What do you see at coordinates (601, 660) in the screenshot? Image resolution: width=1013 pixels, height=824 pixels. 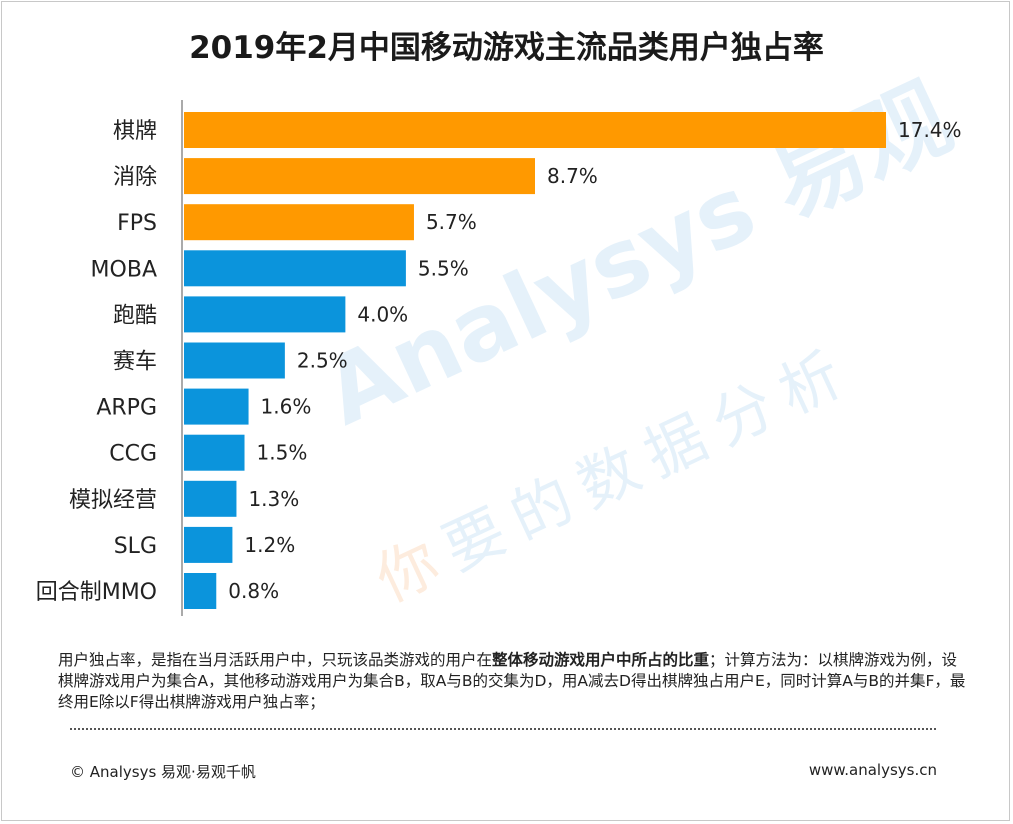 I see `footnote-bold: 整体移动游戏用户中所占的比重` at bounding box center [601, 660].